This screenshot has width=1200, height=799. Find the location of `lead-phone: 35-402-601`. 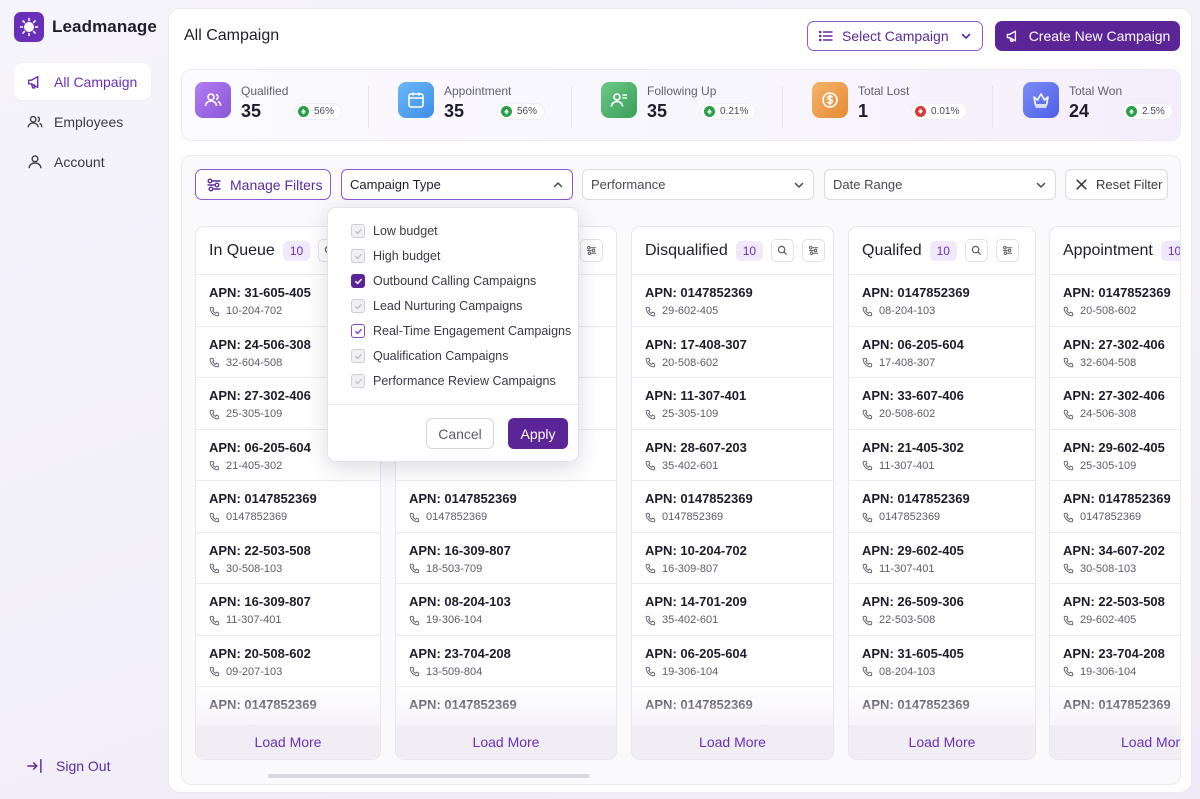

lead-phone: 35-402-601 is located at coordinates (732, 620).